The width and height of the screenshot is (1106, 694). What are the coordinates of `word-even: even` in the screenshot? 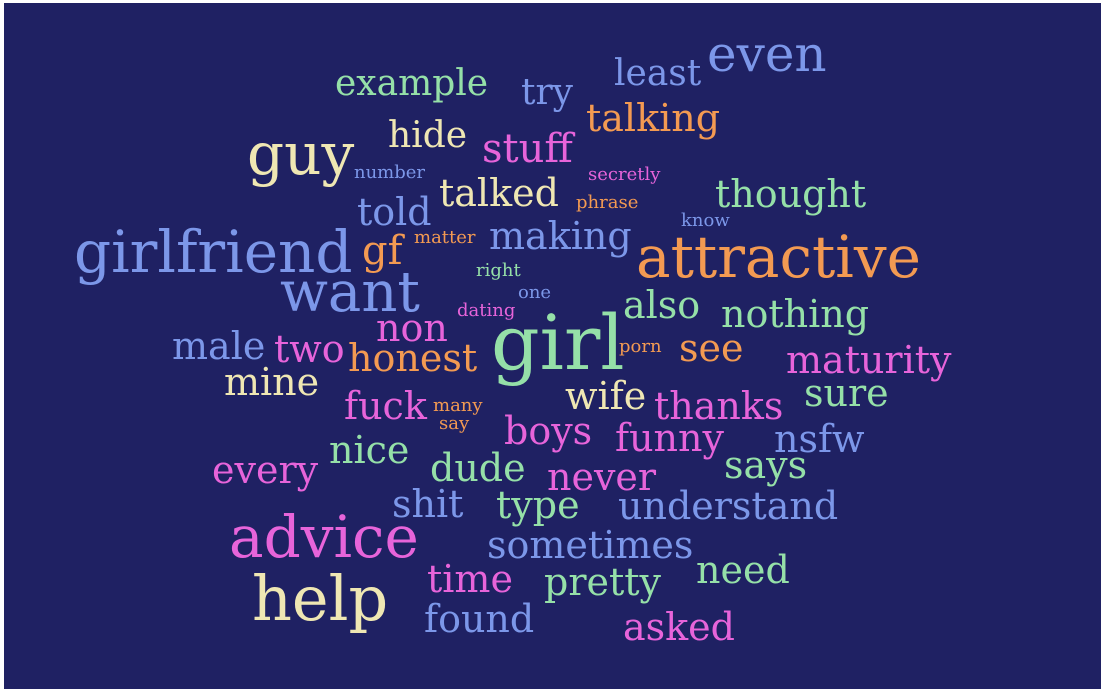 It's located at (767, 54).